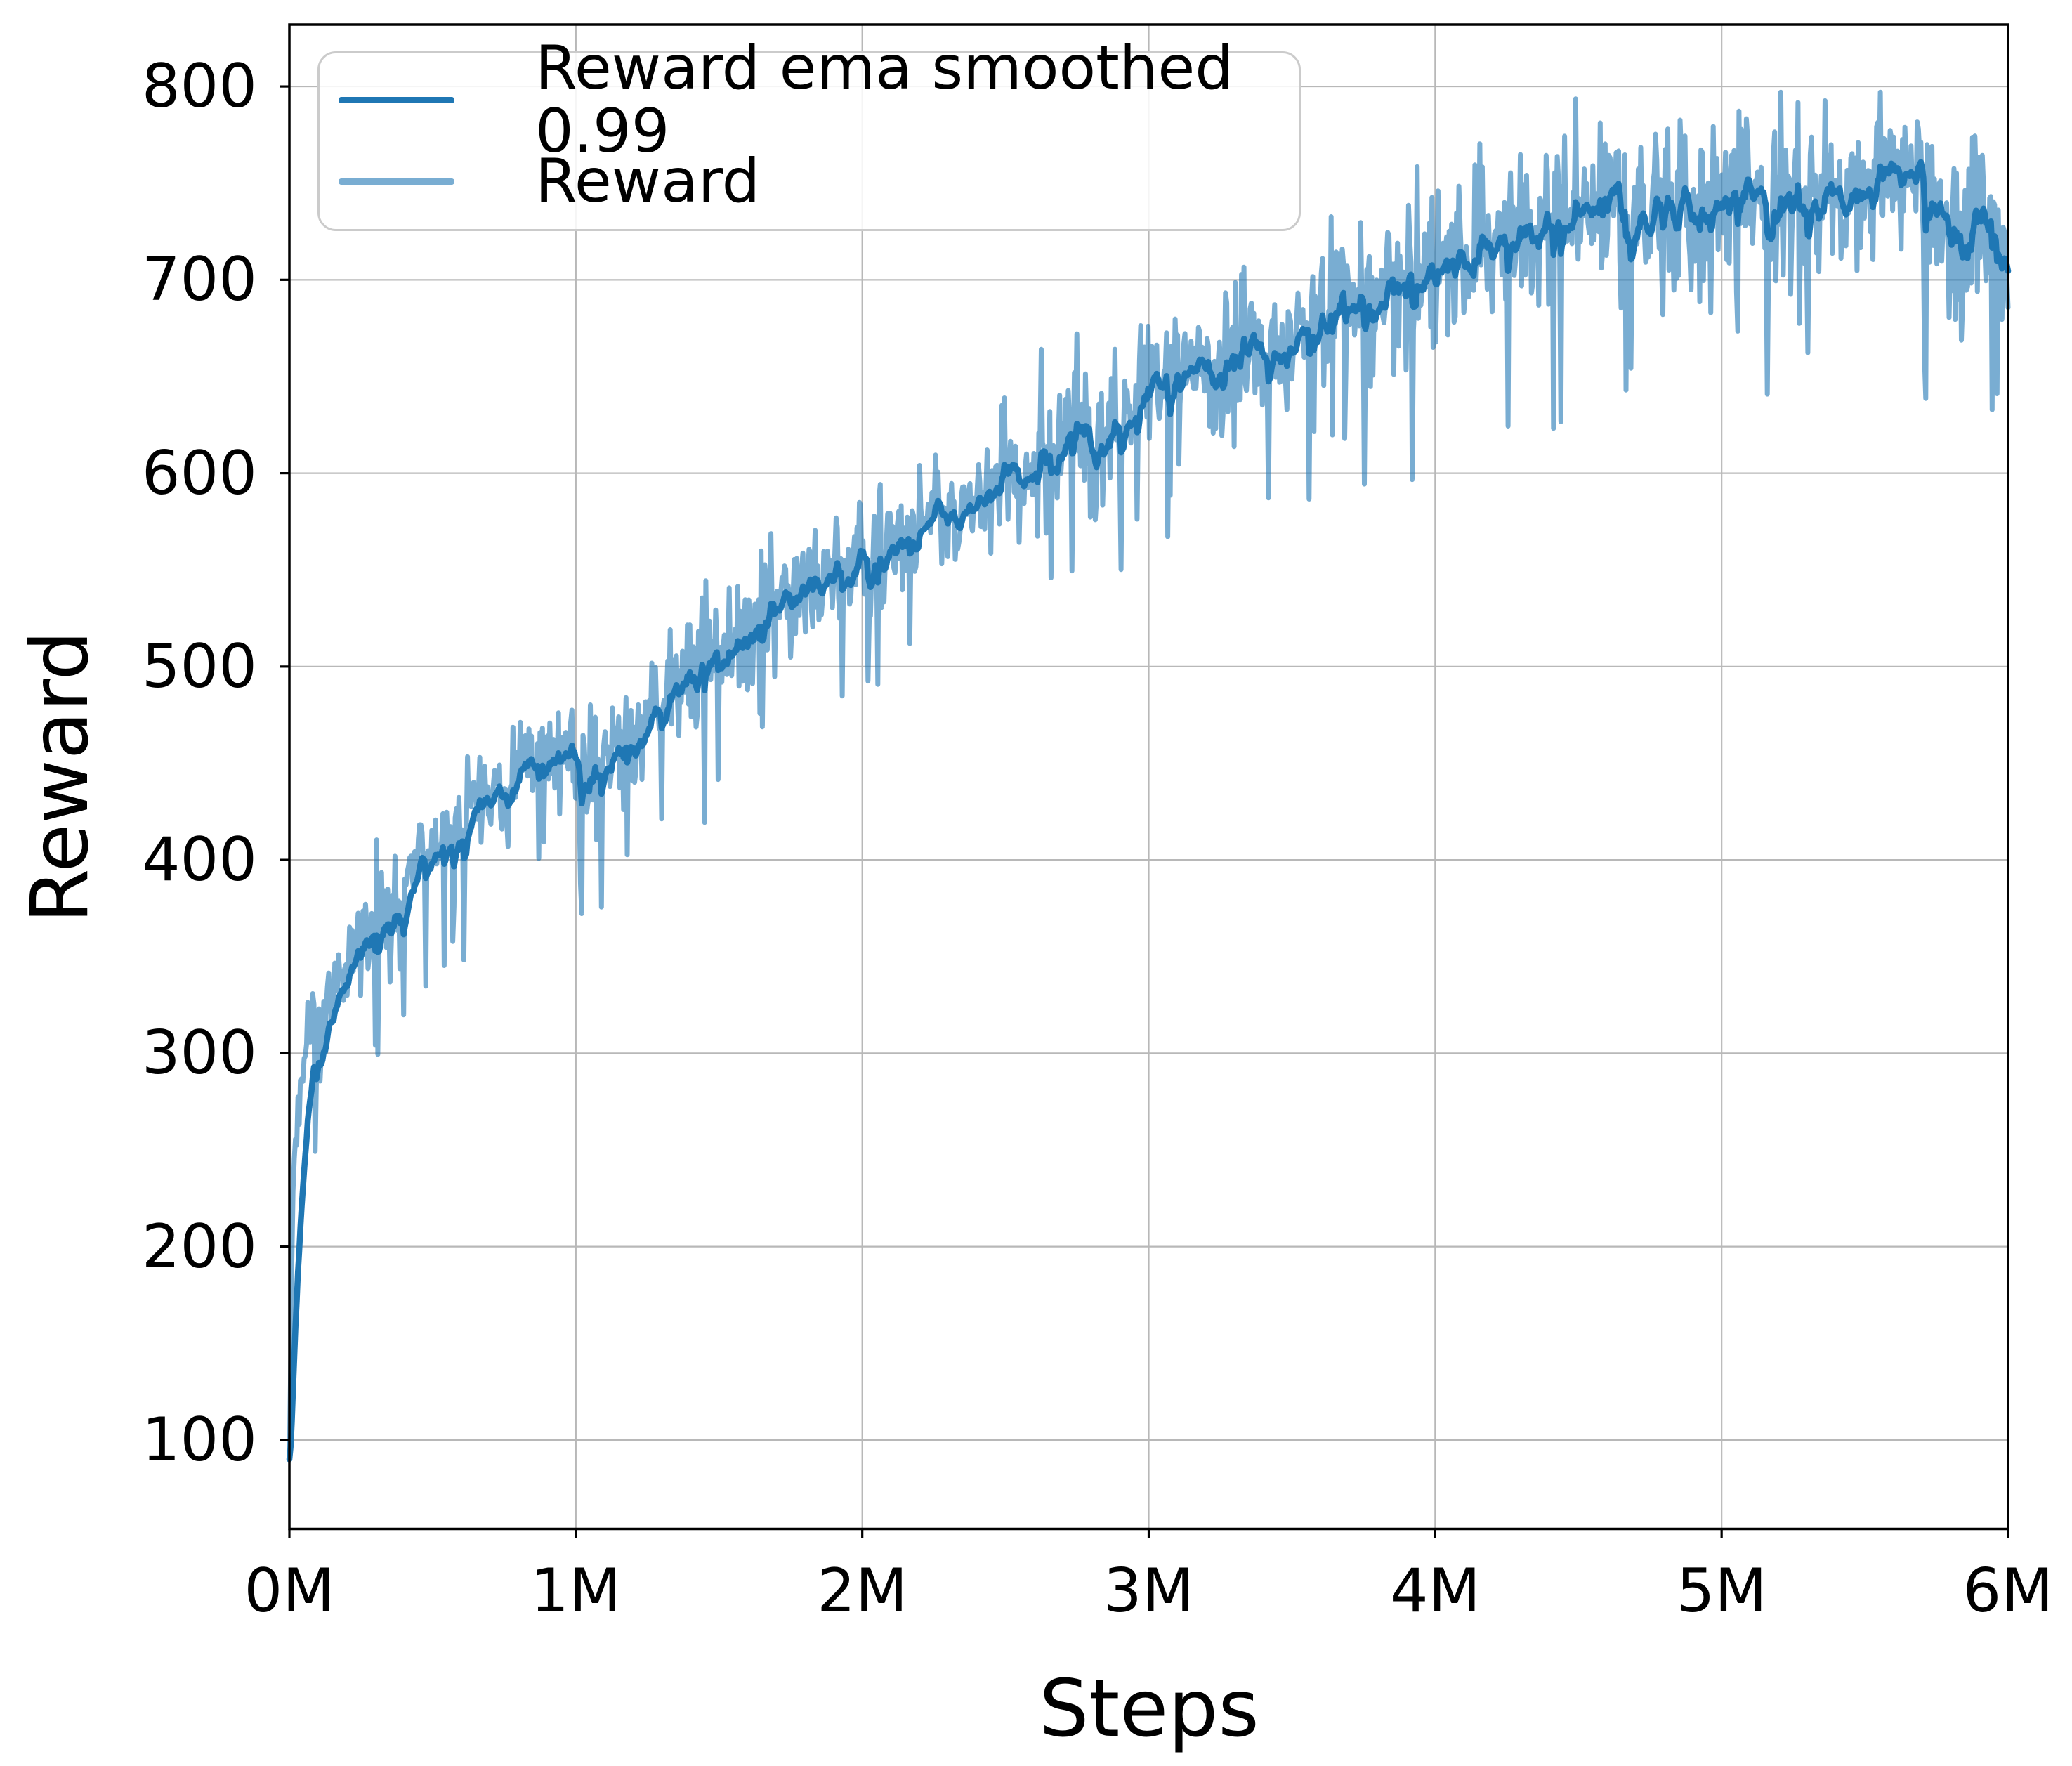 The width and height of the screenshot is (2072, 1766). What do you see at coordinates (576, 1591) in the screenshot?
I see `x-tick-label-1M: 1M` at bounding box center [576, 1591].